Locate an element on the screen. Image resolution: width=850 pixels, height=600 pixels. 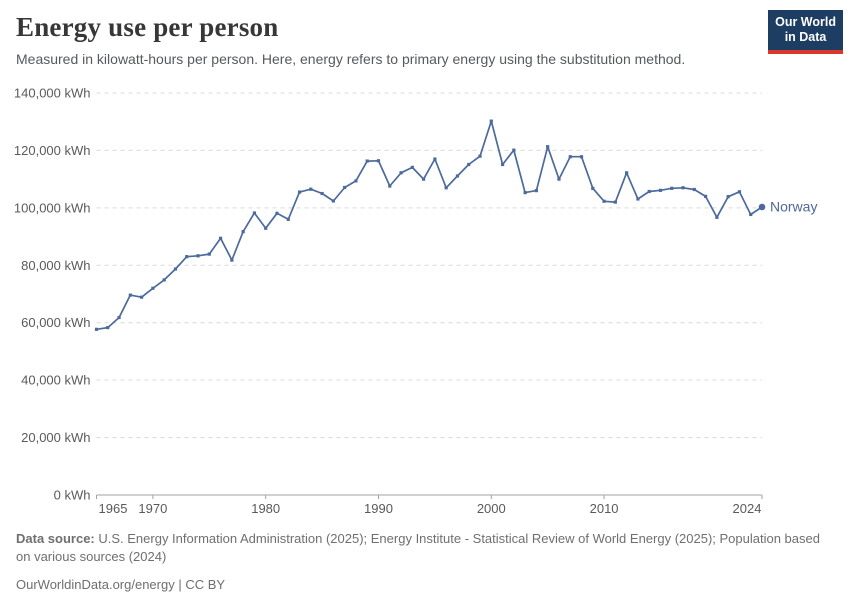
norway-series-label: Norway is located at coordinates (793, 206).